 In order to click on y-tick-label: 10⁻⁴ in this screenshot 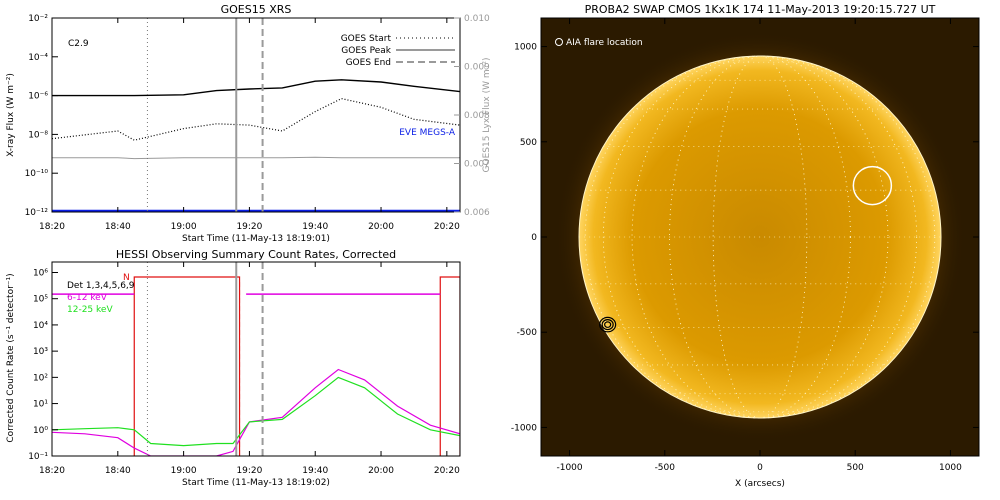, I will do `click(38, 58)`.